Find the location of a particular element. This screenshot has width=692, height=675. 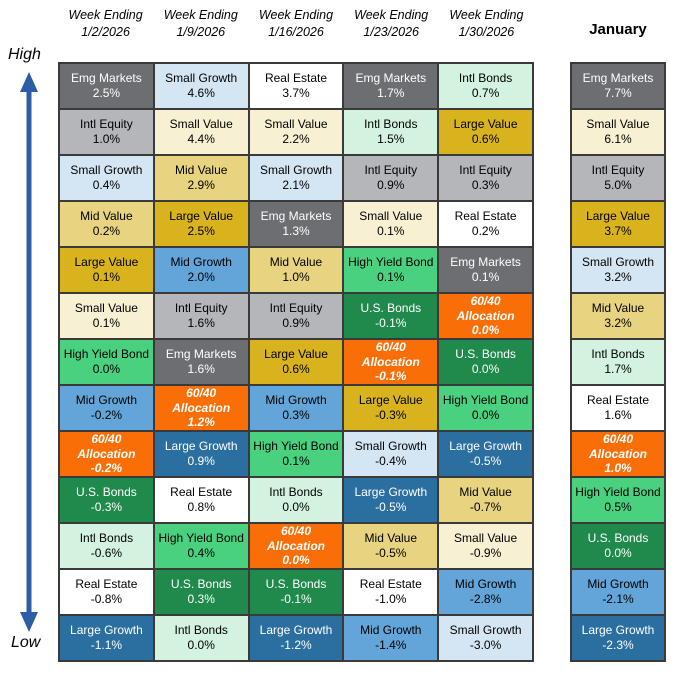

asset-cell: Intl Equity 0.9% is located at coordinates (296, 316).